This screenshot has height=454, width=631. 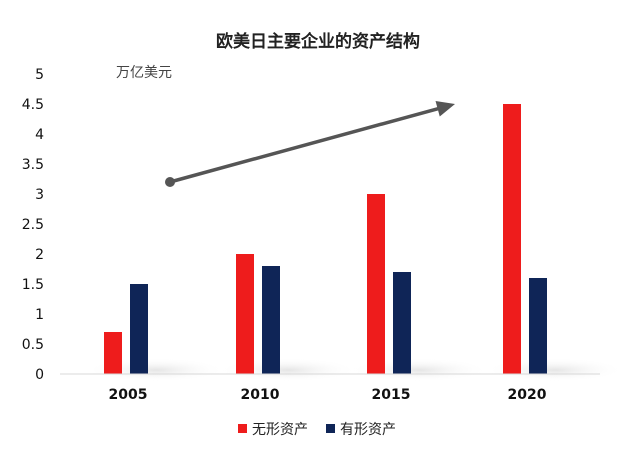 I want to click on y-tick-label: 3, so click(x=39, y=195).